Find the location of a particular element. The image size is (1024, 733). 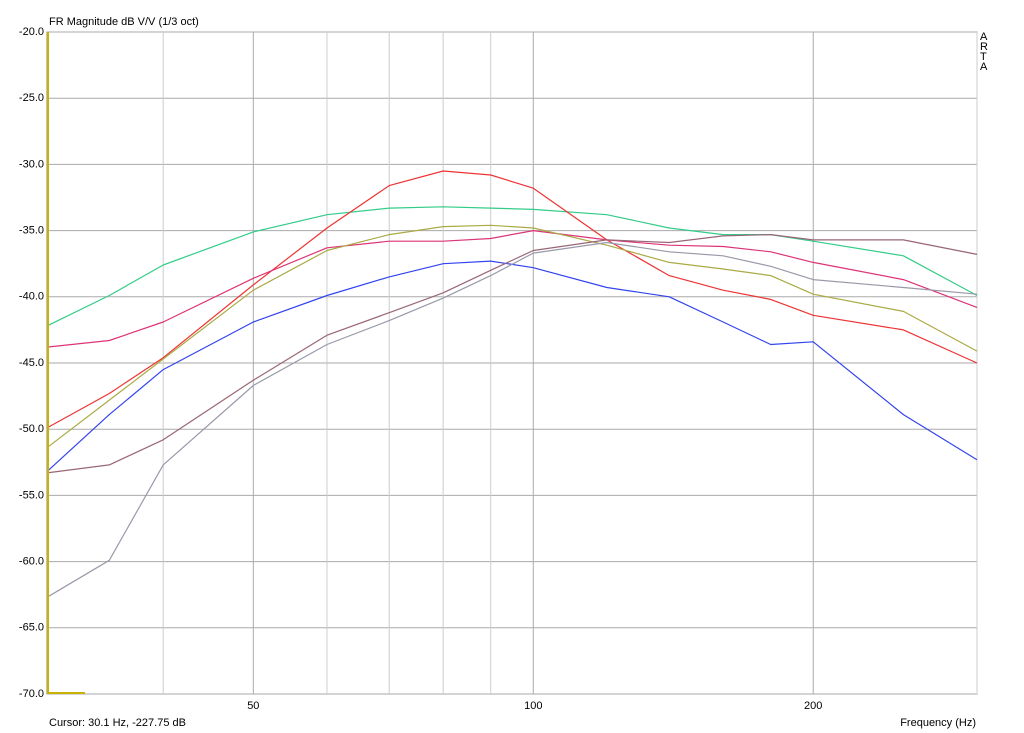

cursor-readout: Cursor: 30.1 Hz, -227.75 dB is located at coordinates (117, 723).